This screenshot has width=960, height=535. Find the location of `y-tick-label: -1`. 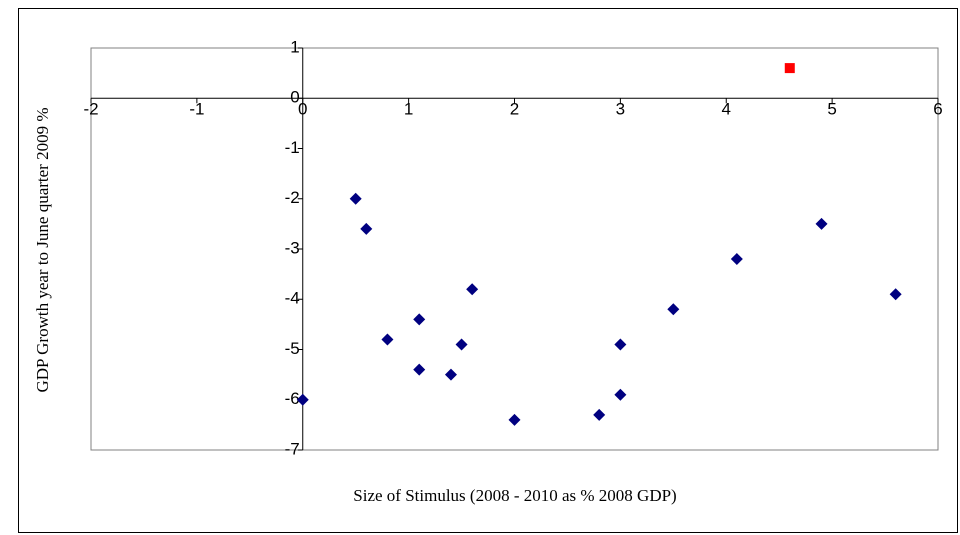

y-tick-label: -1 is located at coordinates (292, 147).